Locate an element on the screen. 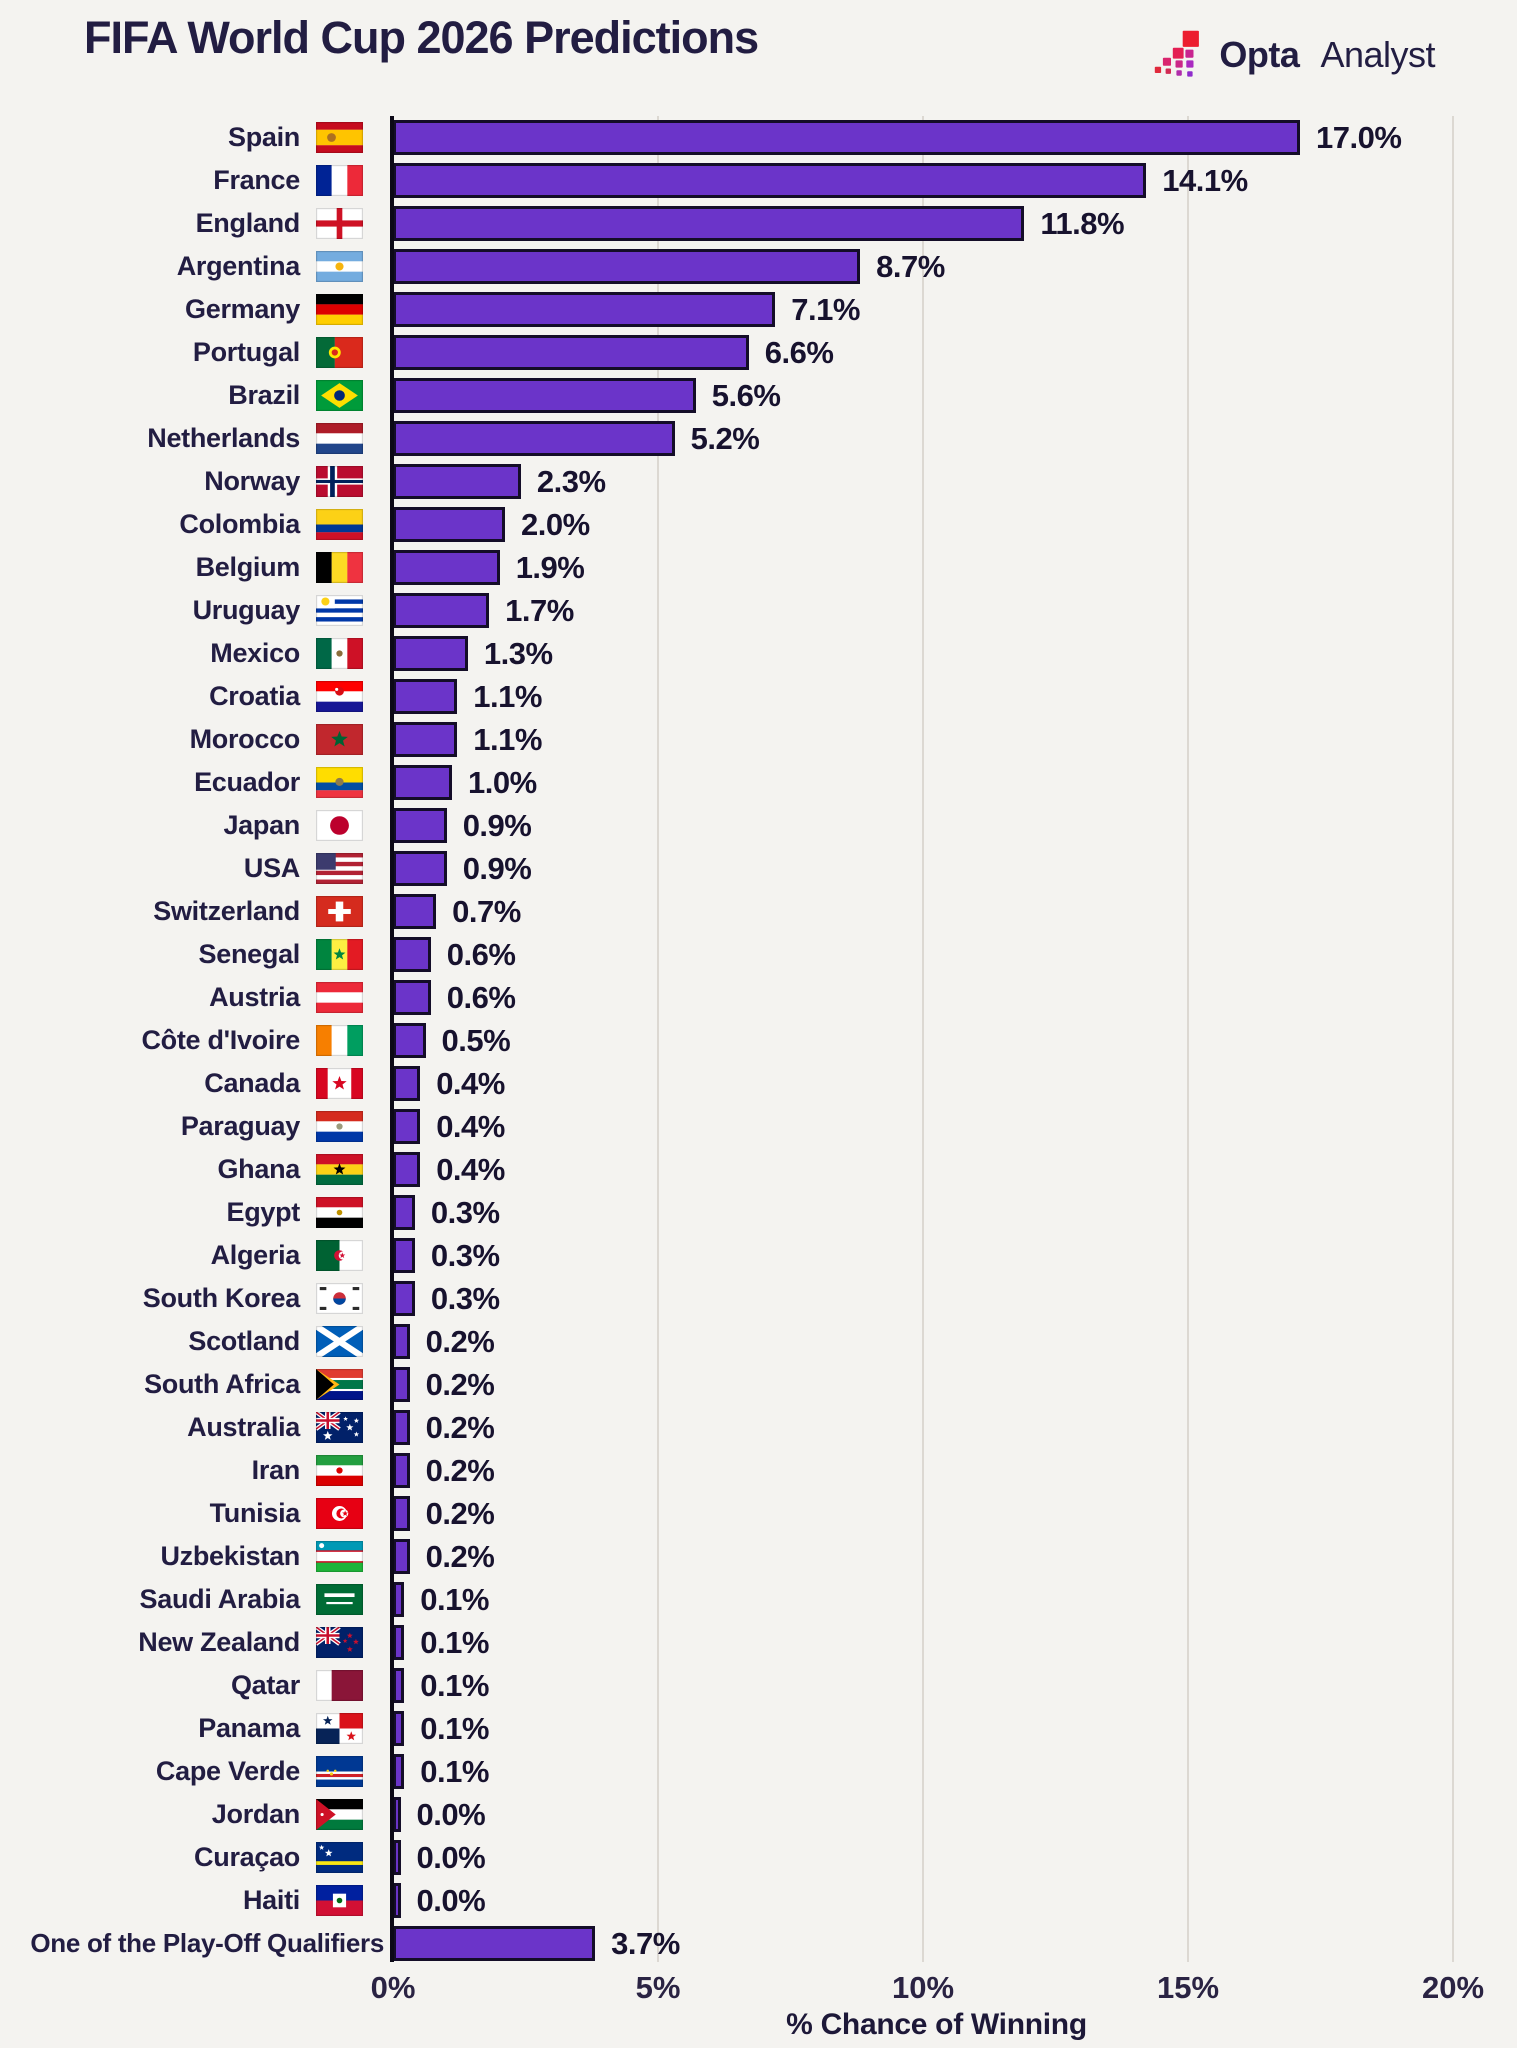 The height and width of the screenshot is (2048, 1517). country-label-senegal: Senegal is located at coordinates (249, 954).